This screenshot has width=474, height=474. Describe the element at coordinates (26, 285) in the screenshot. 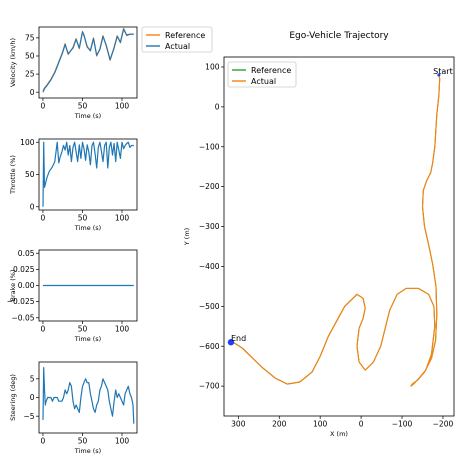

I see `y-tick-label: 0.00` at that location.